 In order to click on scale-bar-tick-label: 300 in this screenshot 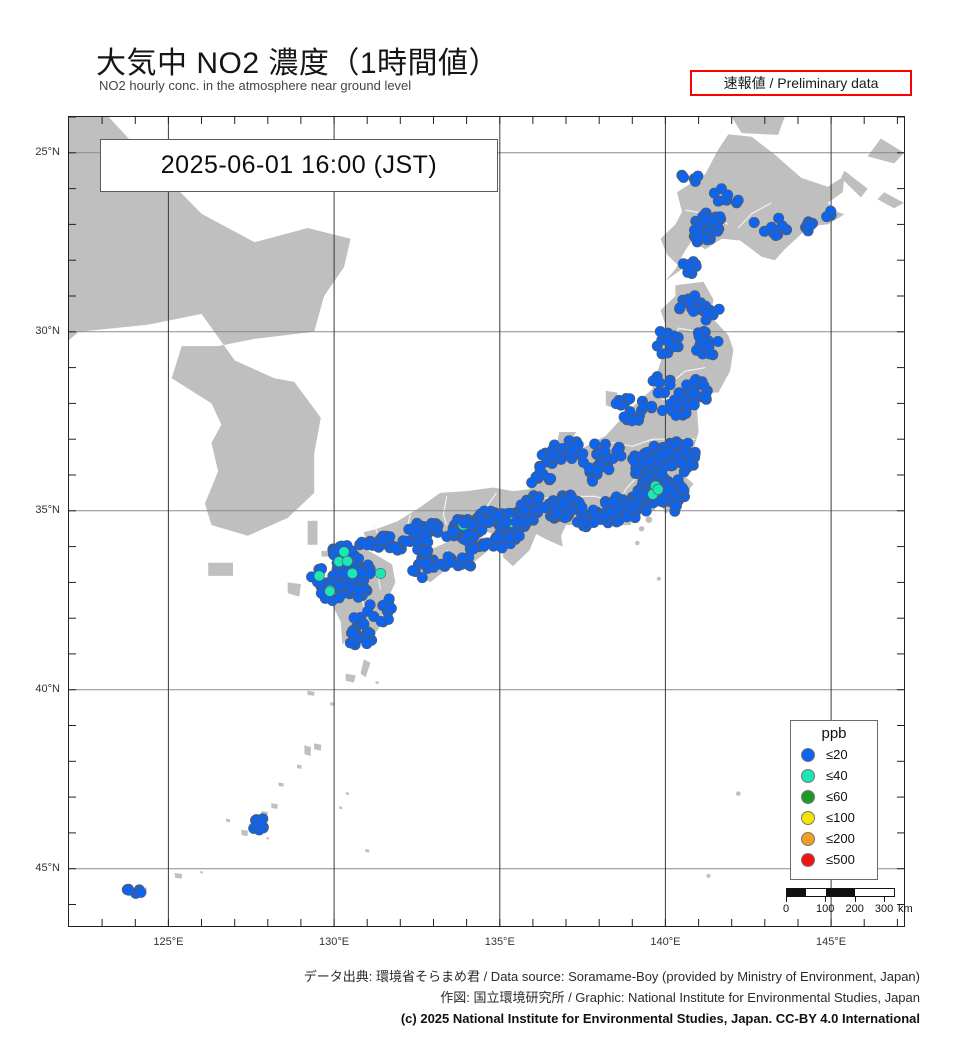, I will do `click(884, 909)`.